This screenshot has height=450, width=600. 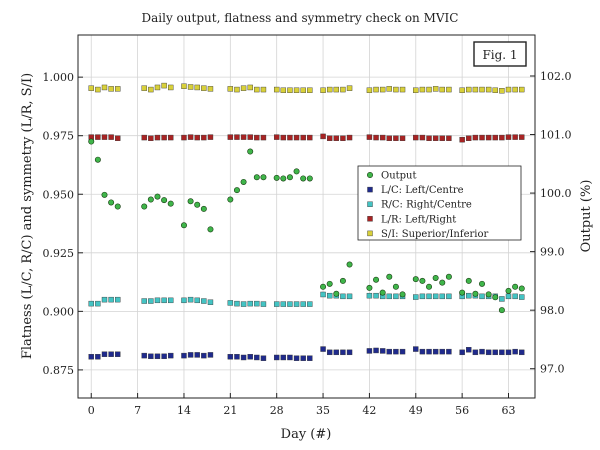 What do you see at coordinates (439, 203) in the screenshot?
I see `legend-box` at bounding box center [439, 203].